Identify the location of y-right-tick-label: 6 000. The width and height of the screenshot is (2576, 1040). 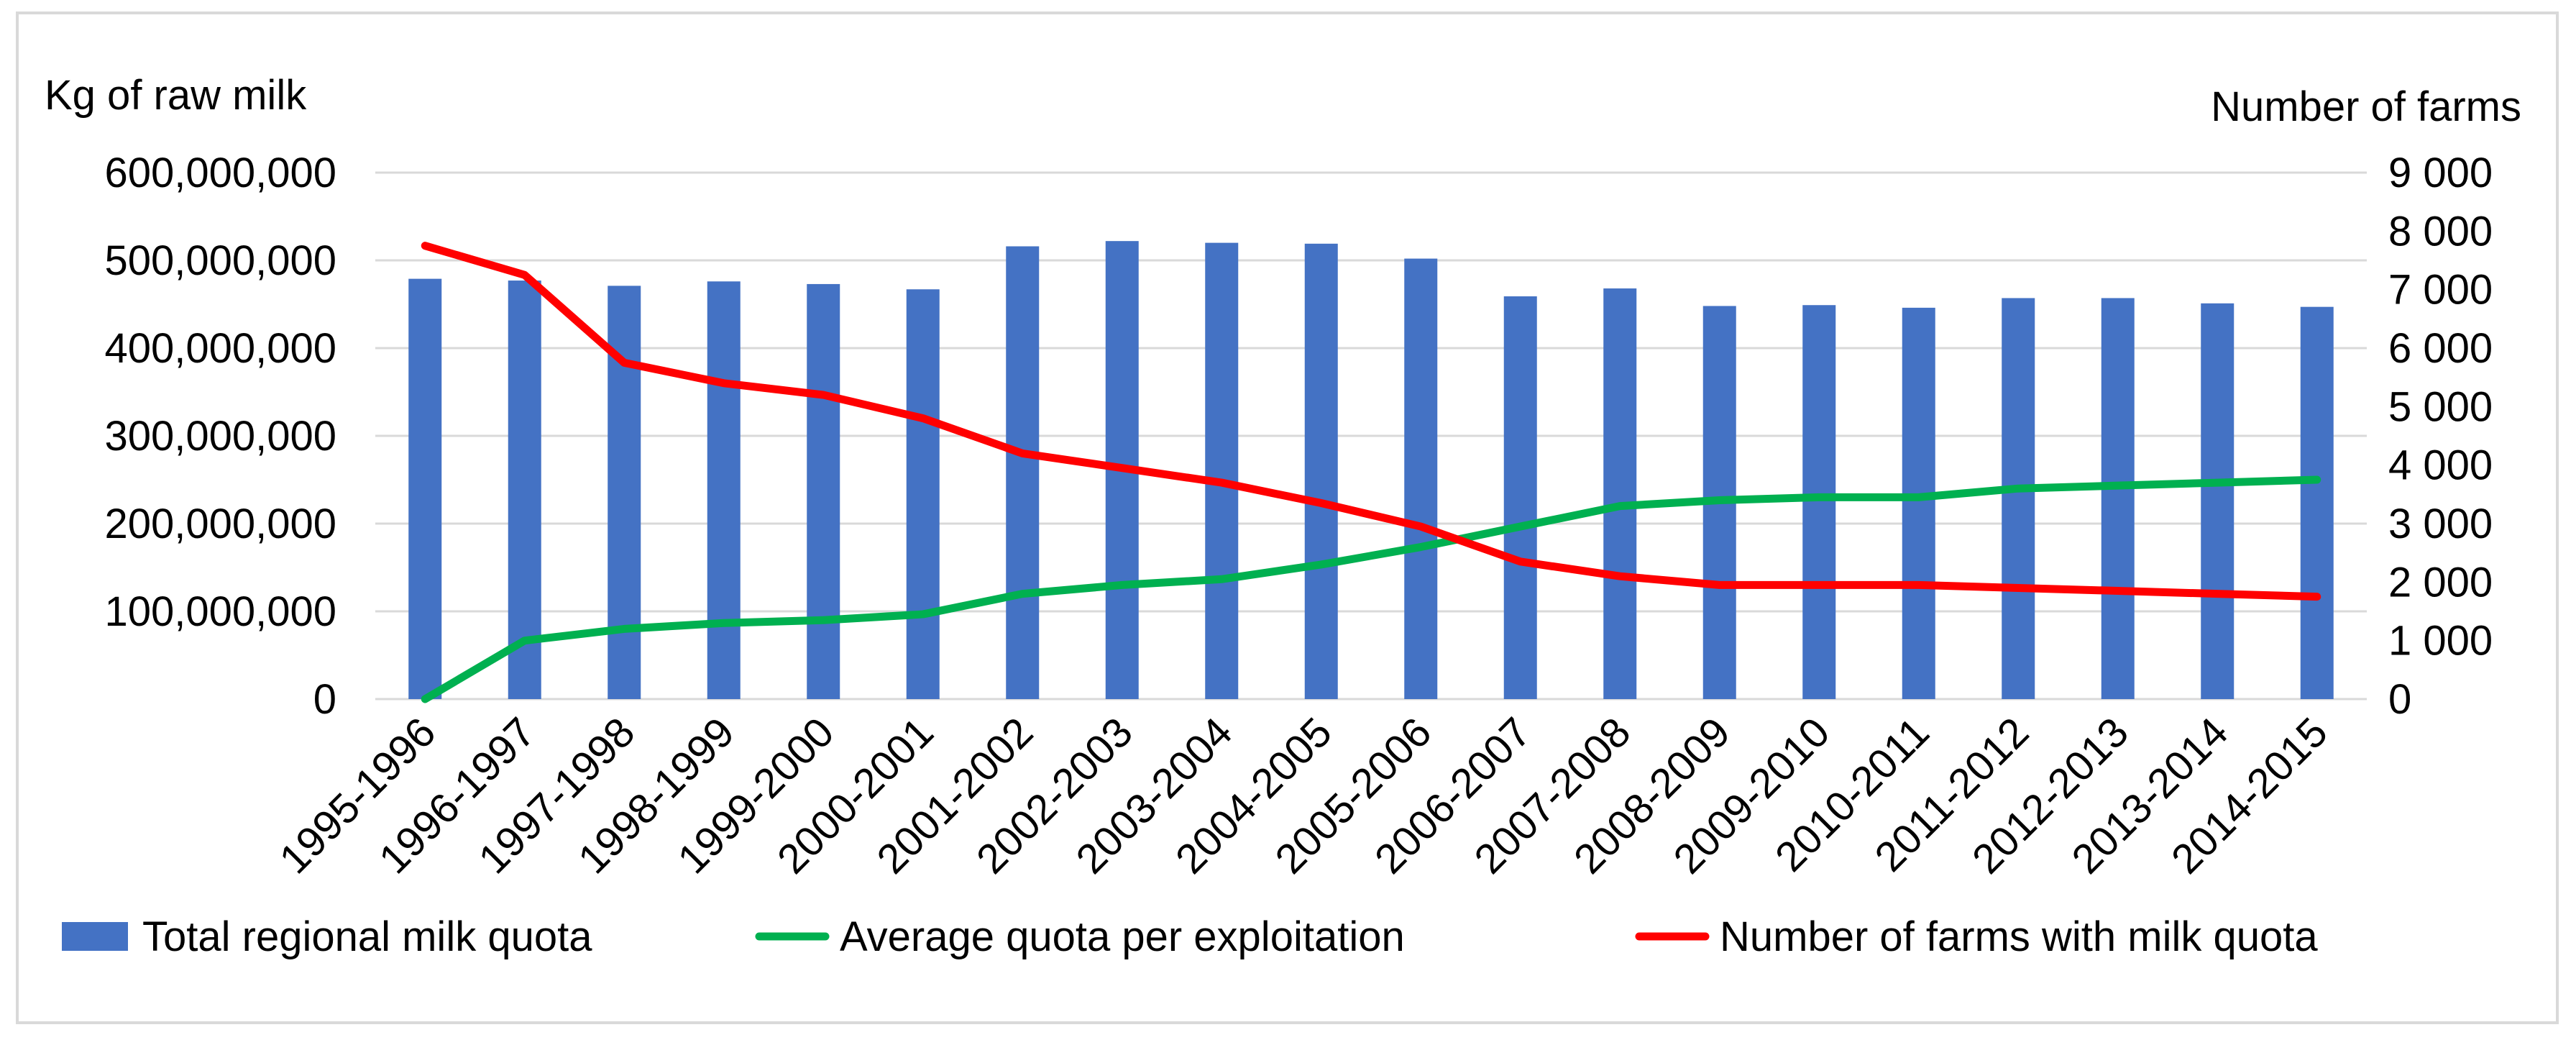
(2440, 348).